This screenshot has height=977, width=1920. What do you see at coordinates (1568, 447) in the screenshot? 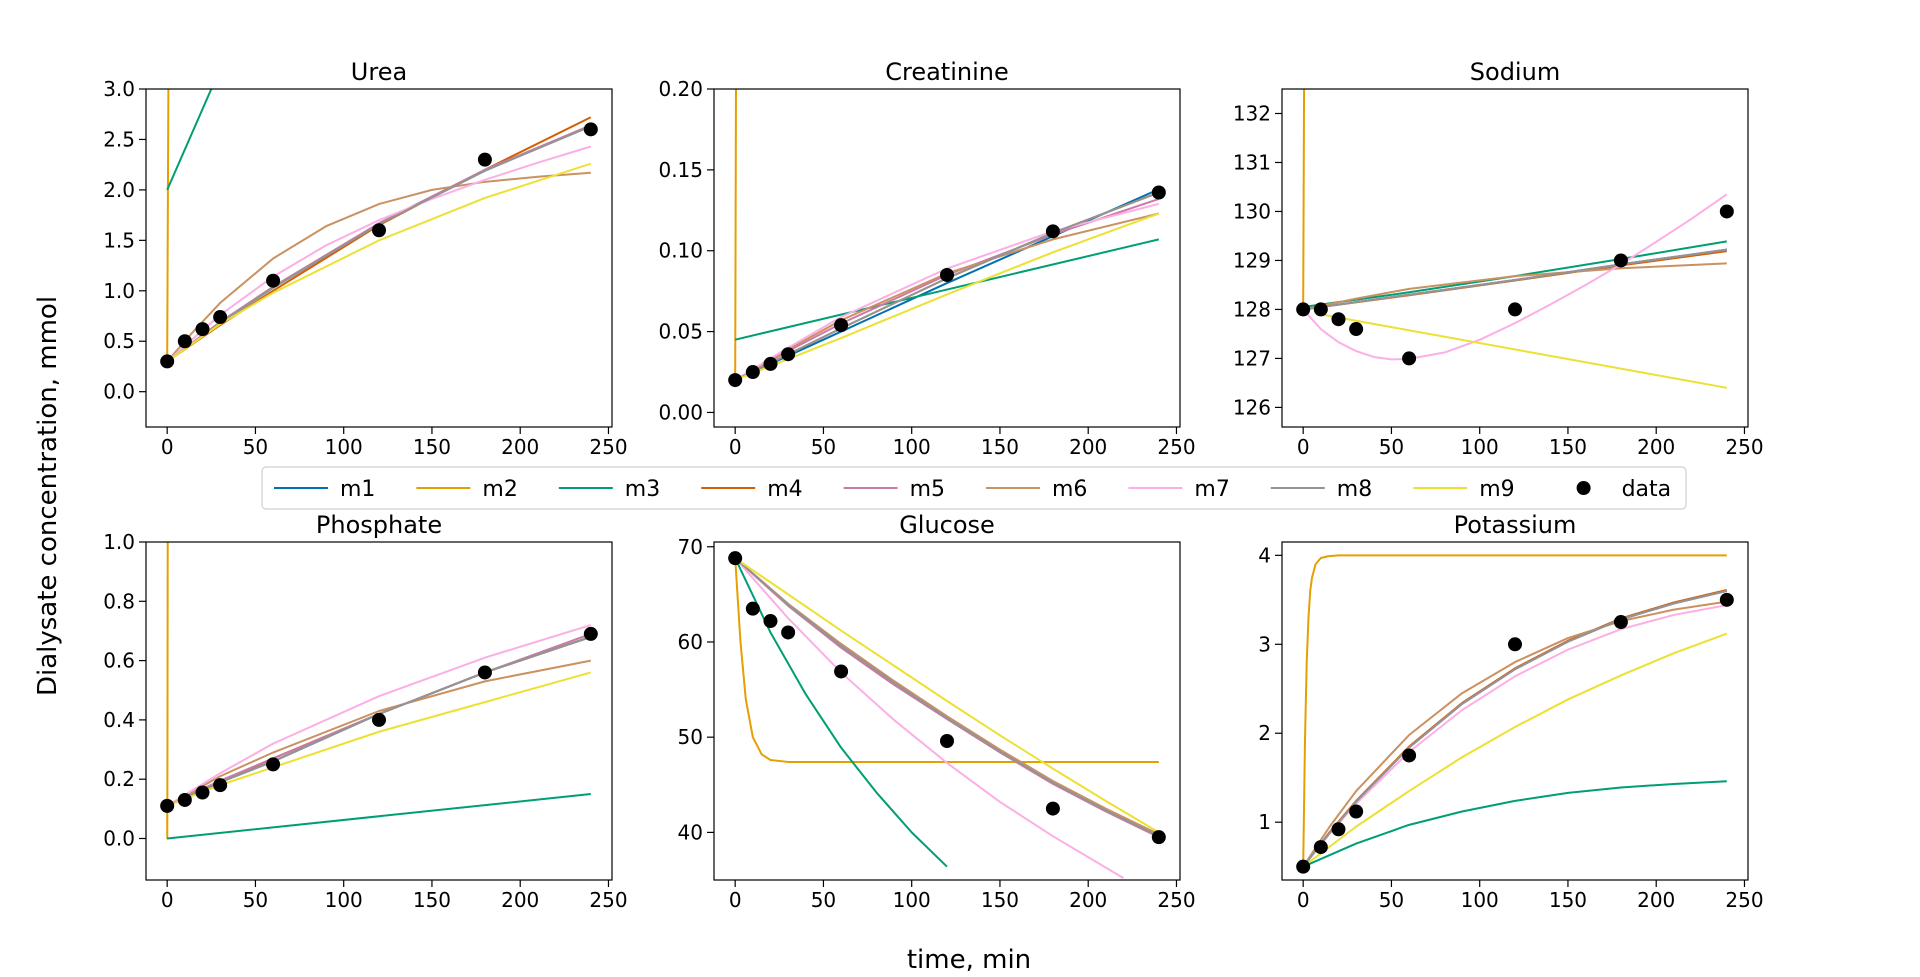
I see `sodium-x-tick-label: 150` at bounding box center [1568, 447].